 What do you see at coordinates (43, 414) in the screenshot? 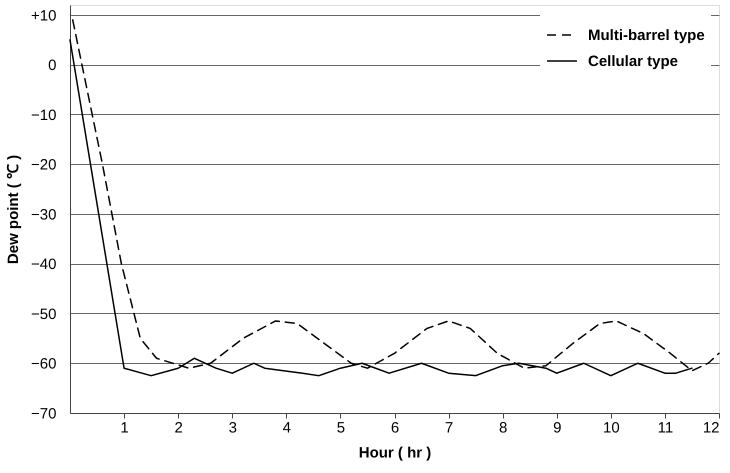
I see `y-tick-label: −70` at bounding box center [43, 414].